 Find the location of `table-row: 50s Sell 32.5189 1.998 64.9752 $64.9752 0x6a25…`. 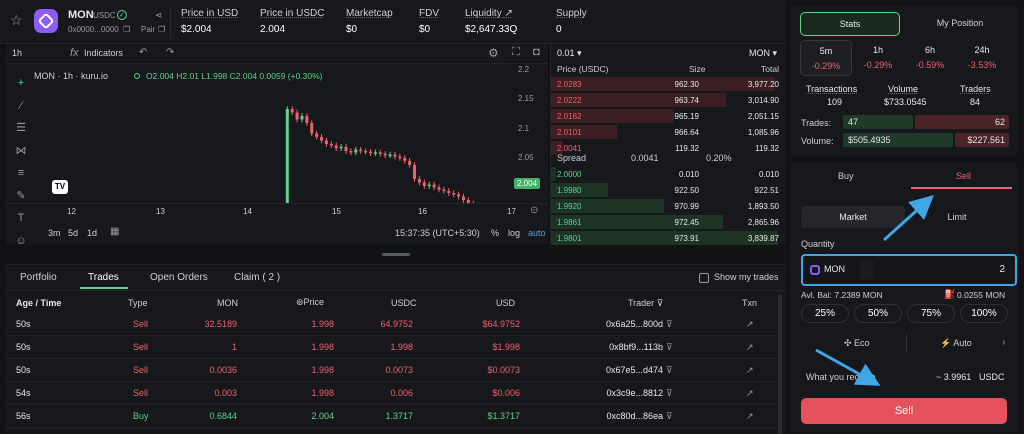

table-row: 50s Sell 32.5189 1.998 64.9752 $64.9752 0x6a25… is located at coordinates (391, 324).